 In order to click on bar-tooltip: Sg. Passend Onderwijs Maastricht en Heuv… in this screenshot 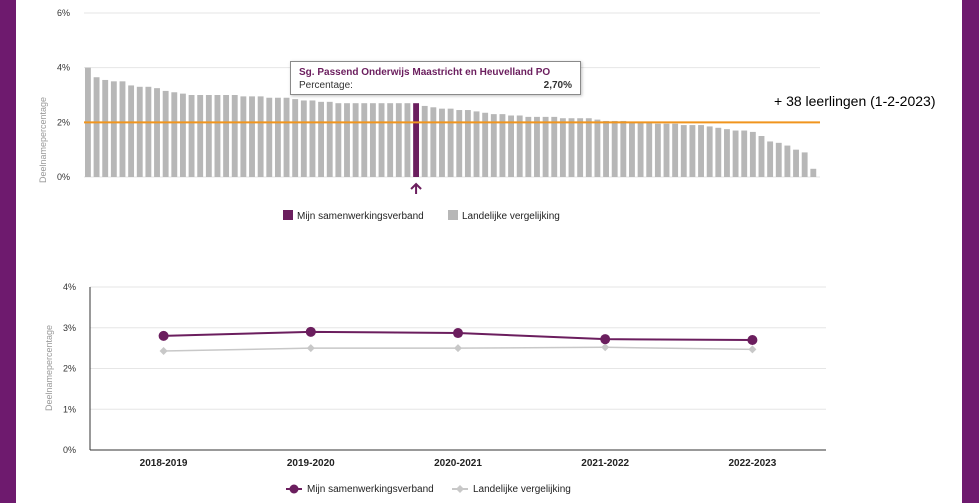, I will do `click(435, 78)`.